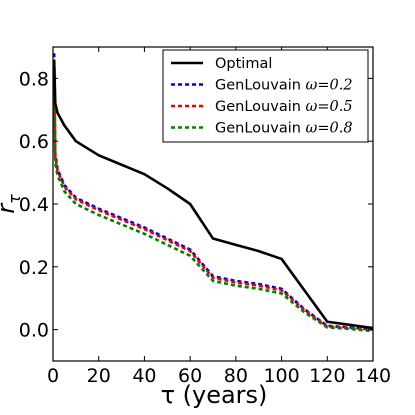 The image size is (415, 415). I want to click on legend-label-math: ω=0.5, so click(329, 107).